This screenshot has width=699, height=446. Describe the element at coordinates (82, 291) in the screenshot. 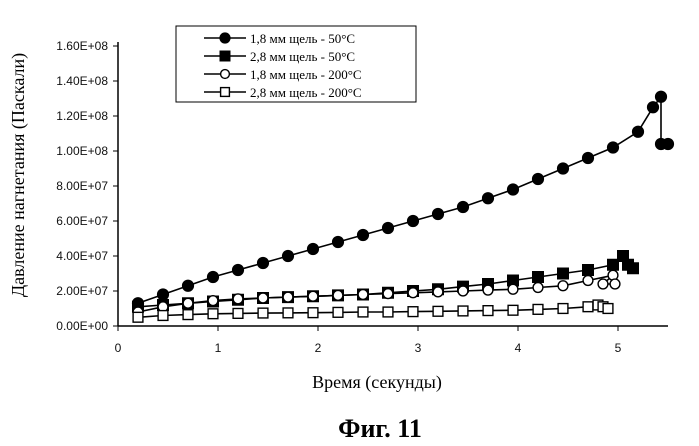

I see `y-tick-label: 2.00E+07` at that location.